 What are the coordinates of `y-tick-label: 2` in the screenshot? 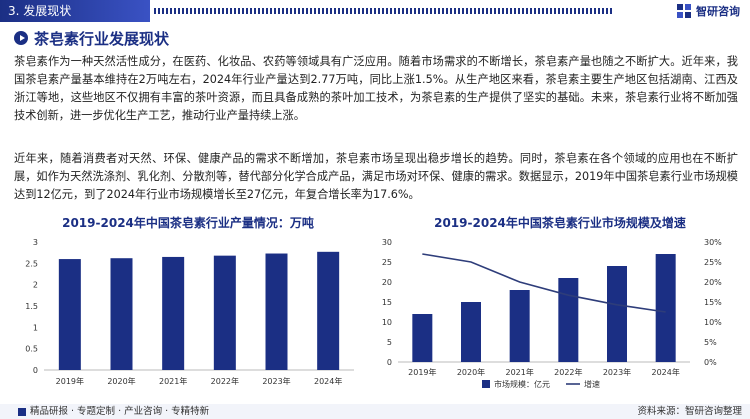 It's located at (35, 285).